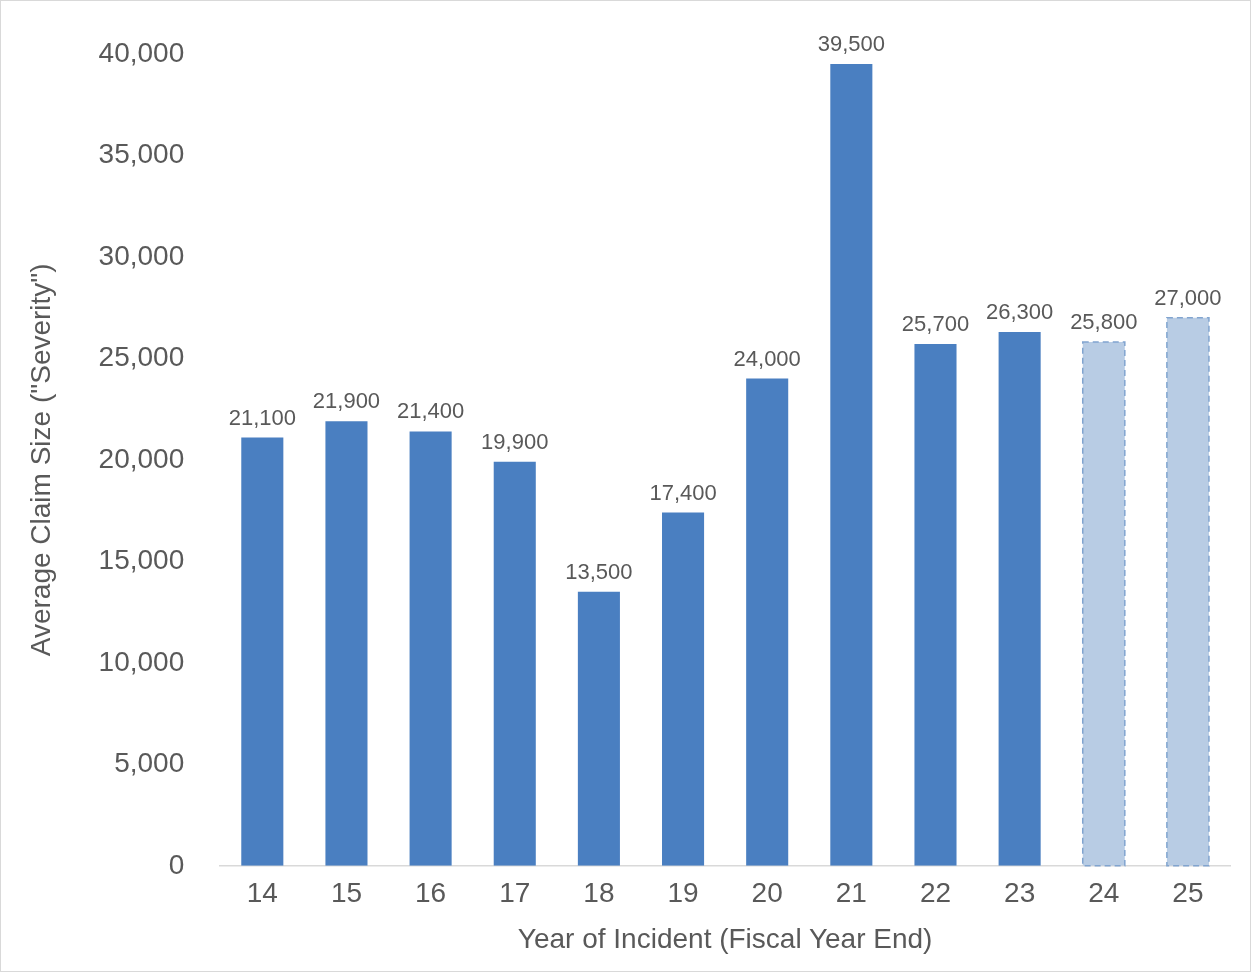 The width and height of the screenshot is (1253, 974). I want to click on data-label: 19,900, so click(515, 441).